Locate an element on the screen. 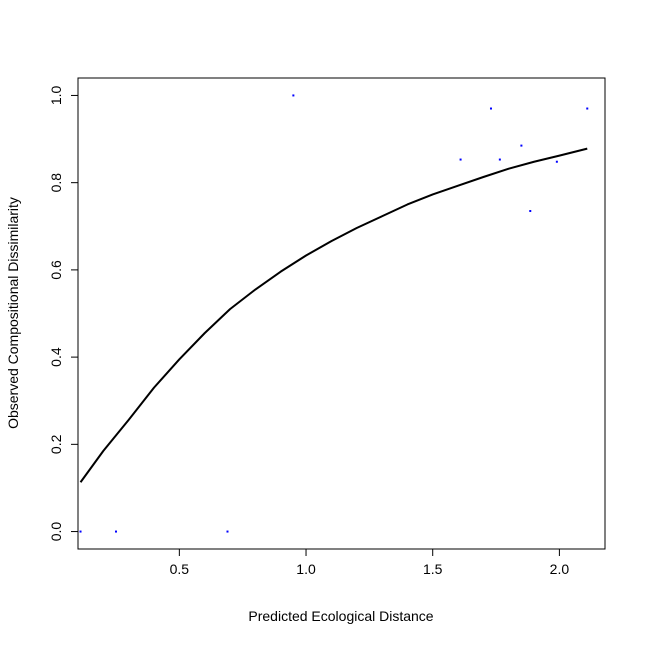 Image resolution: width=645 pixels, height=645 pixels. x-axis-label: Predicted Ecological Distance is located at coordinates (340, 616).